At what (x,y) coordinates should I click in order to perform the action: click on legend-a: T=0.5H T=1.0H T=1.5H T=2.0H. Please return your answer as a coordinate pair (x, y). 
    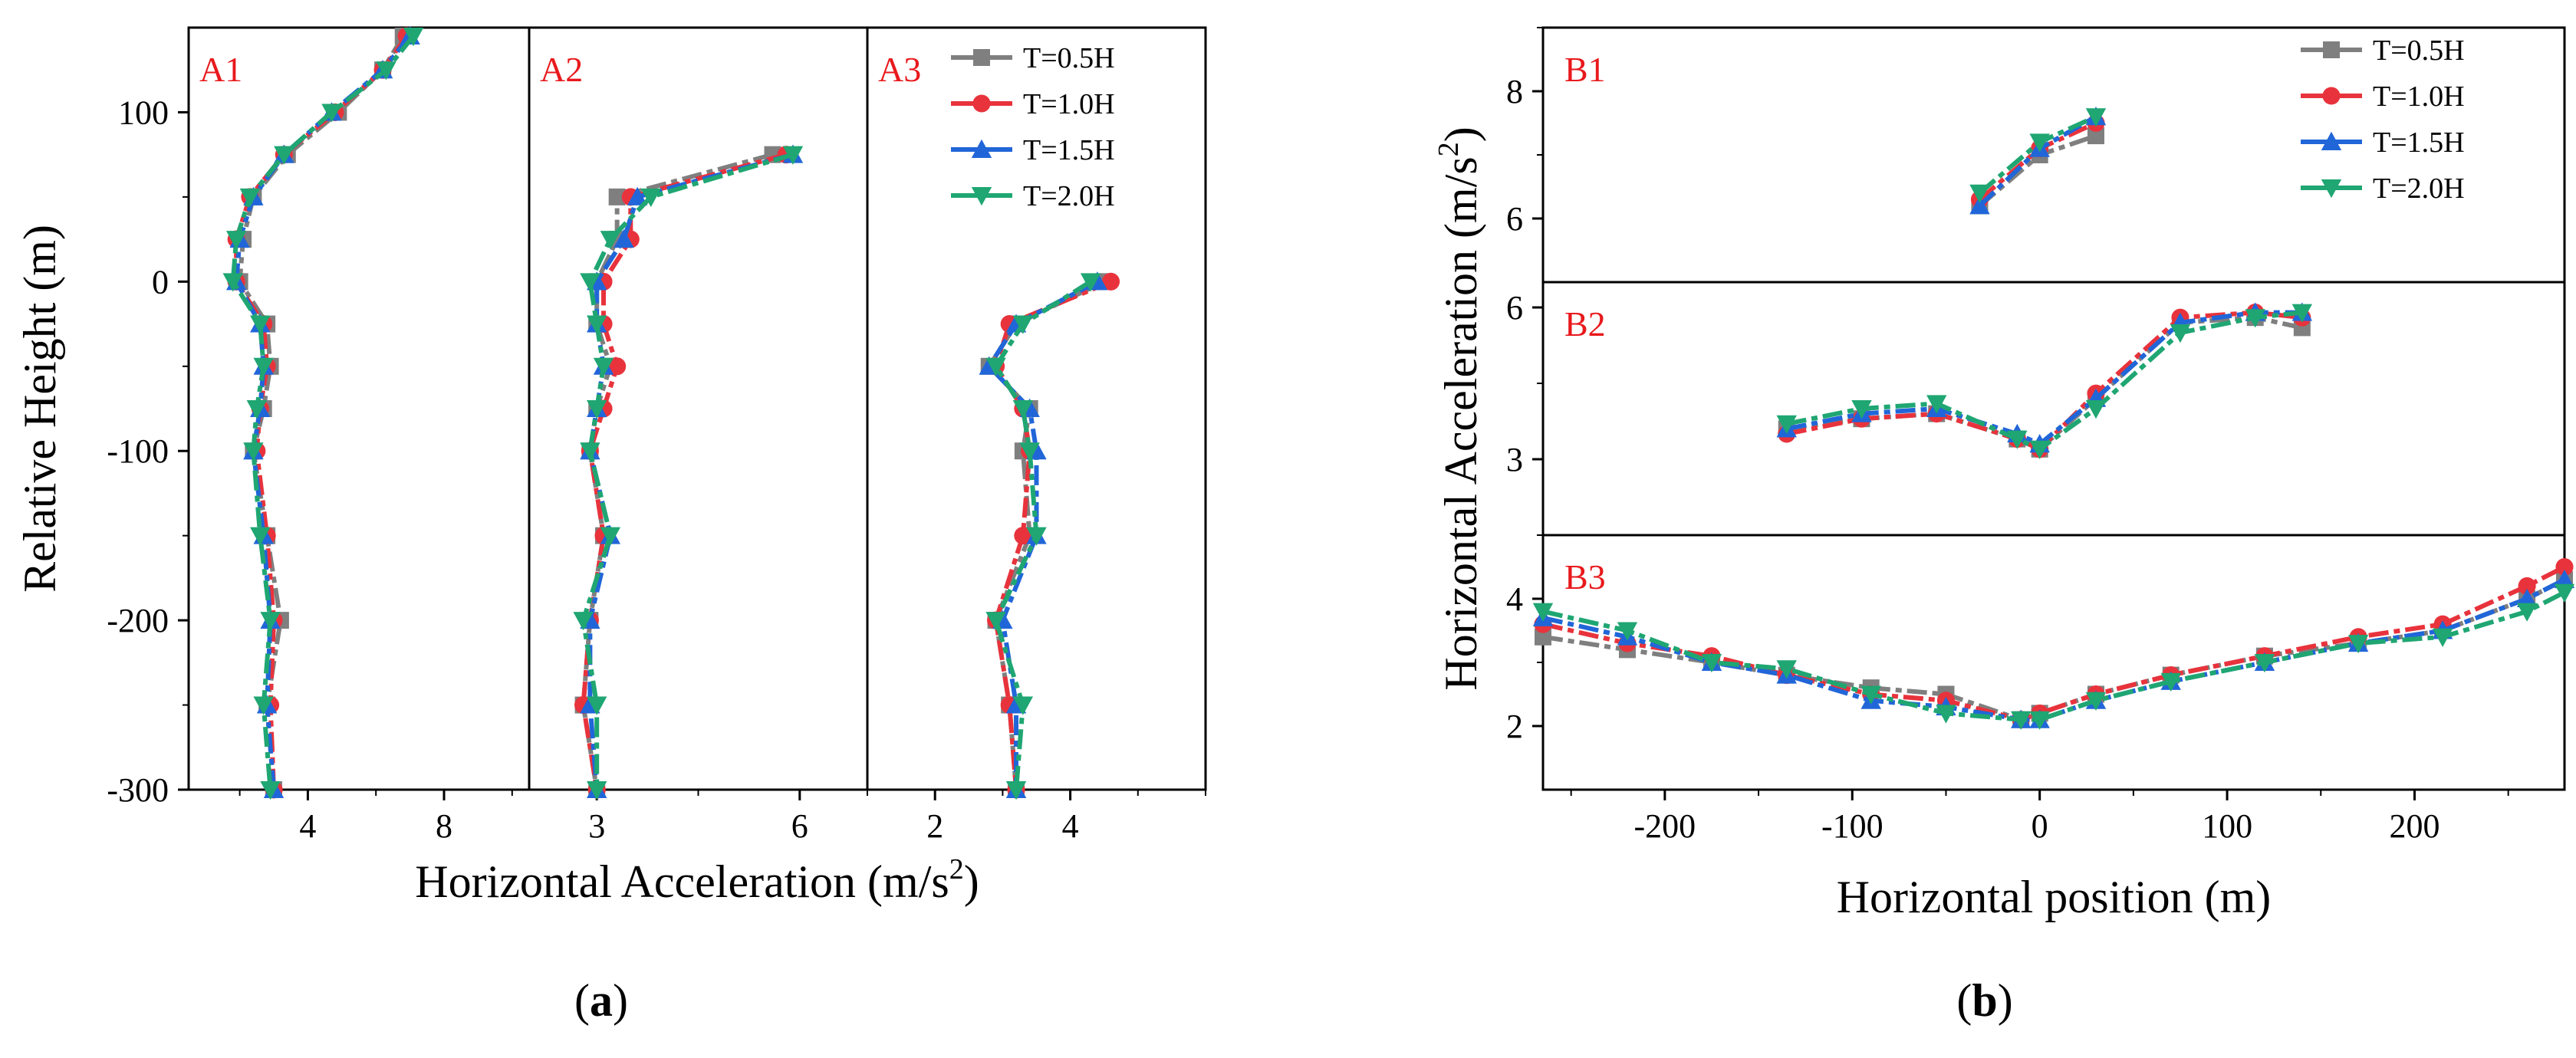
    Looking at the image, I should click on (1033, 127).